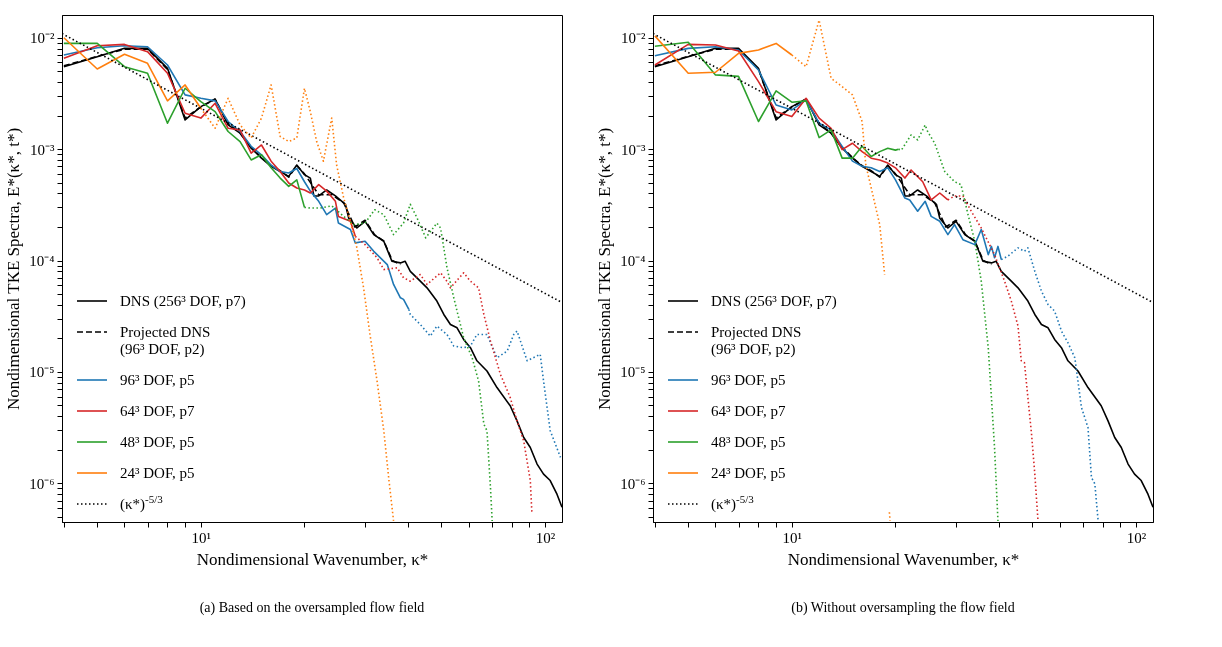 The image size is (1222, 647). Describe the element at coordinates (312, 608) in the screenshot. I see `text: (a) Based on the oversampled flow field` at that location.